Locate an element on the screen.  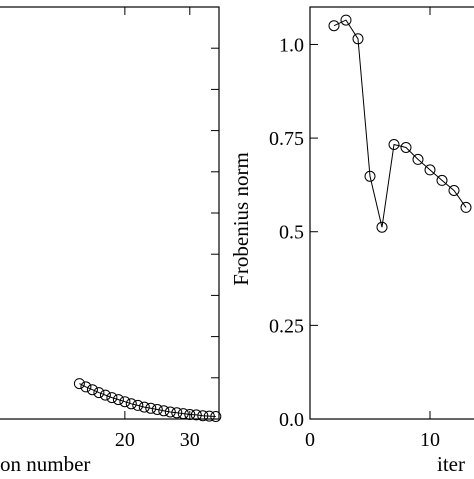
left-x-tick-labels: 20 30 is located at coordinates (157, 440).